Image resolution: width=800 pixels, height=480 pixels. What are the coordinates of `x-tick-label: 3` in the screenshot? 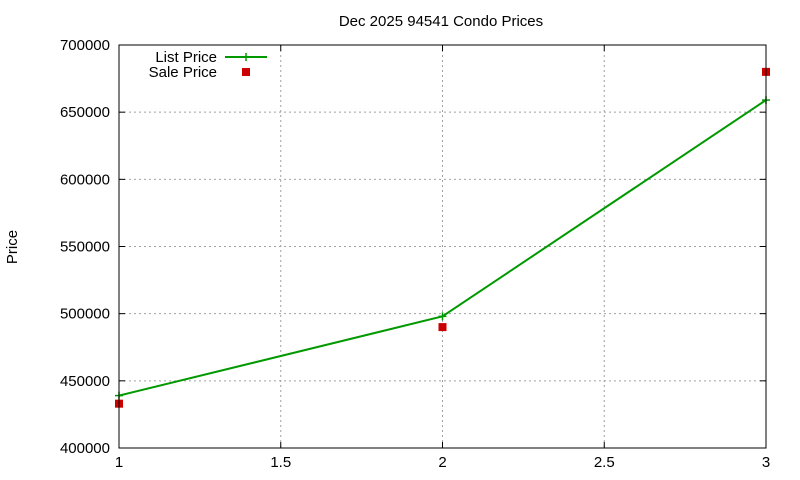 It's located at (766, 462).